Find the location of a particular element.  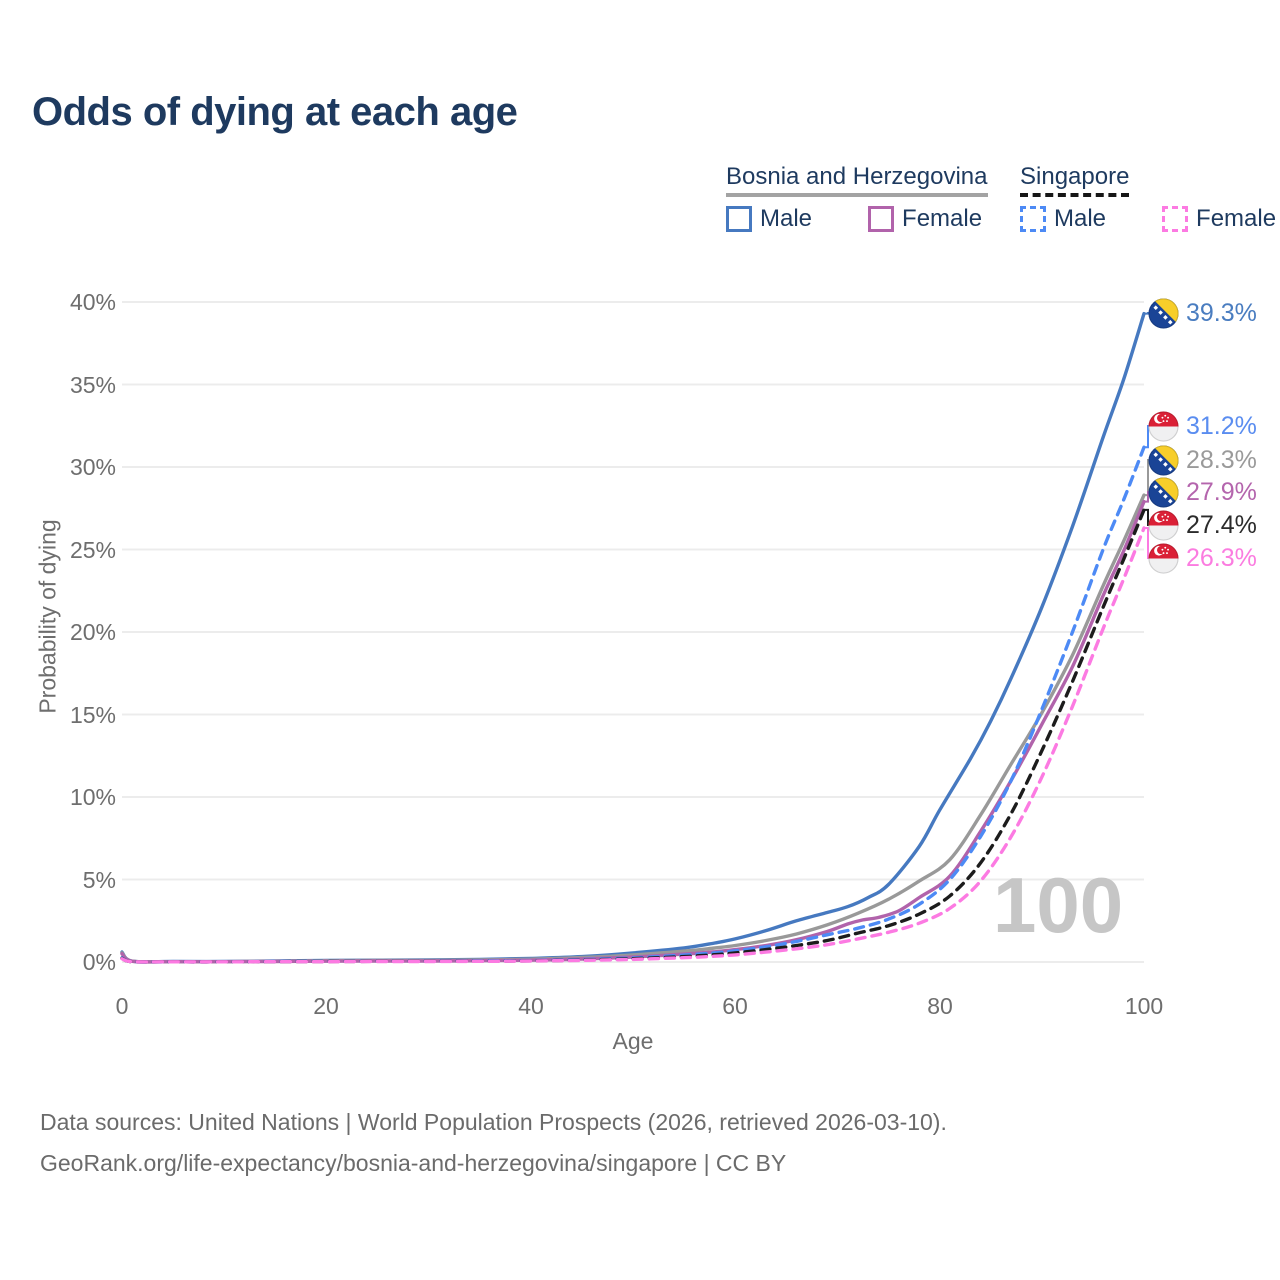

legend-item-bosnia-male: Male is located at coordinates (769, 219).